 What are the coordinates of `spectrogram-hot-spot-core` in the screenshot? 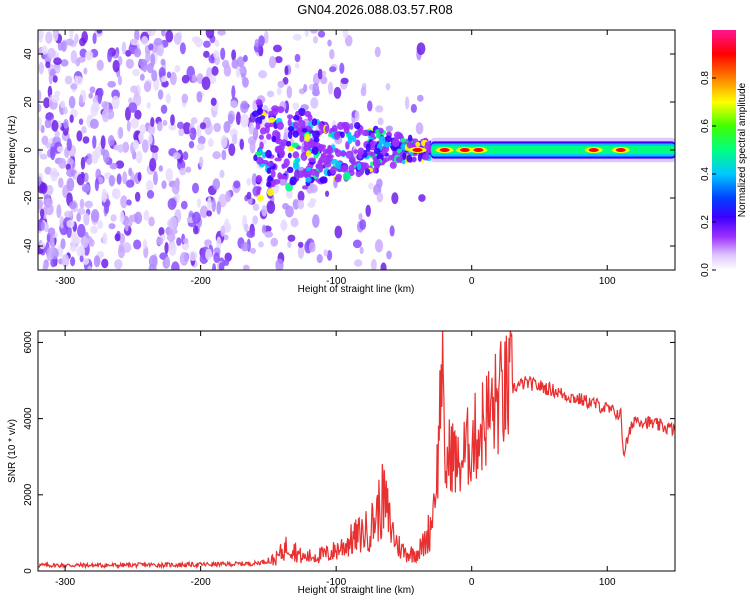 It's located at (417, 150).